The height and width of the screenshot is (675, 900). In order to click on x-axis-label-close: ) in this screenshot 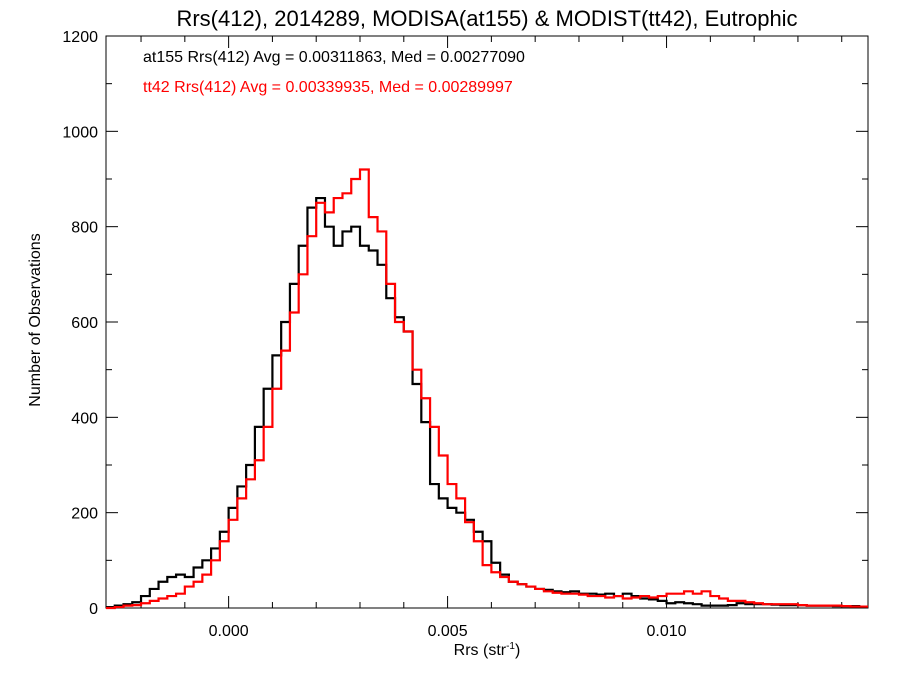, I will do `click(517, 650)`.